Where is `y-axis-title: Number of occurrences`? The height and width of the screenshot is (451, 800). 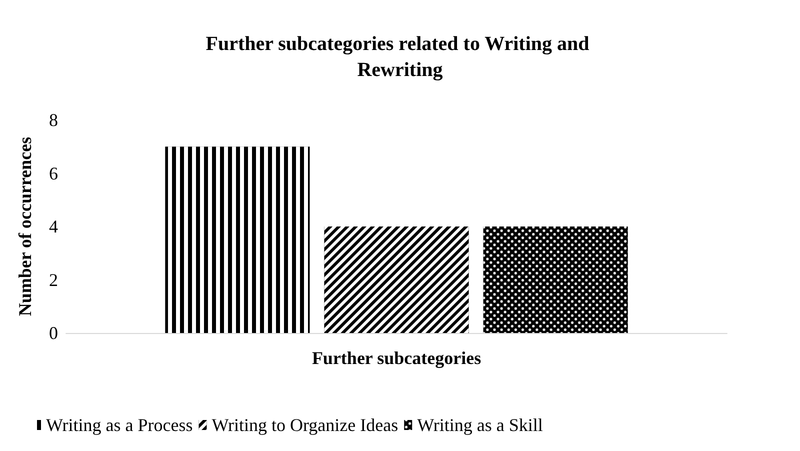 y-axis-title: Number of occurrences is located at coordinates (25, 226).